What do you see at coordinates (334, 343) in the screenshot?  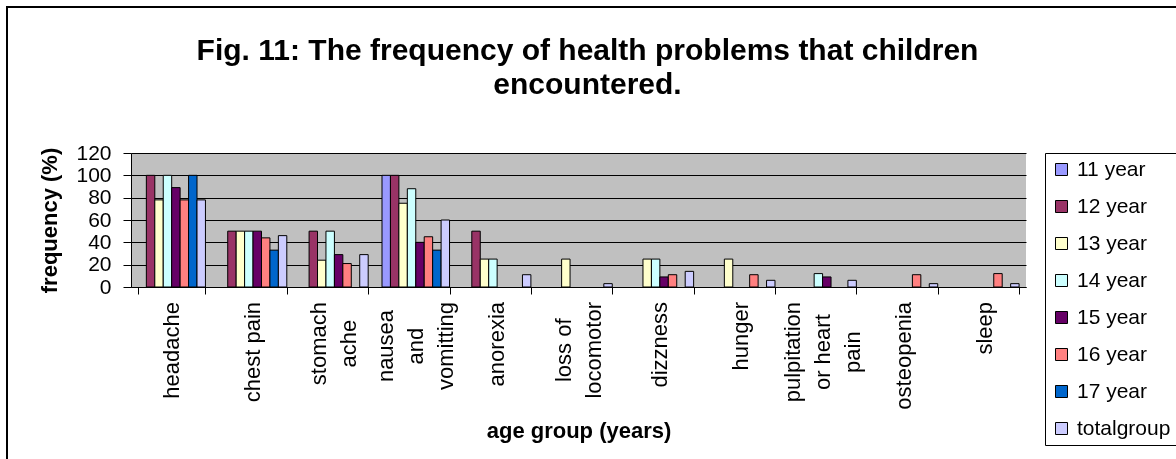 I see `x-tick-label: stomach ache` at bounding box center [334, 343].